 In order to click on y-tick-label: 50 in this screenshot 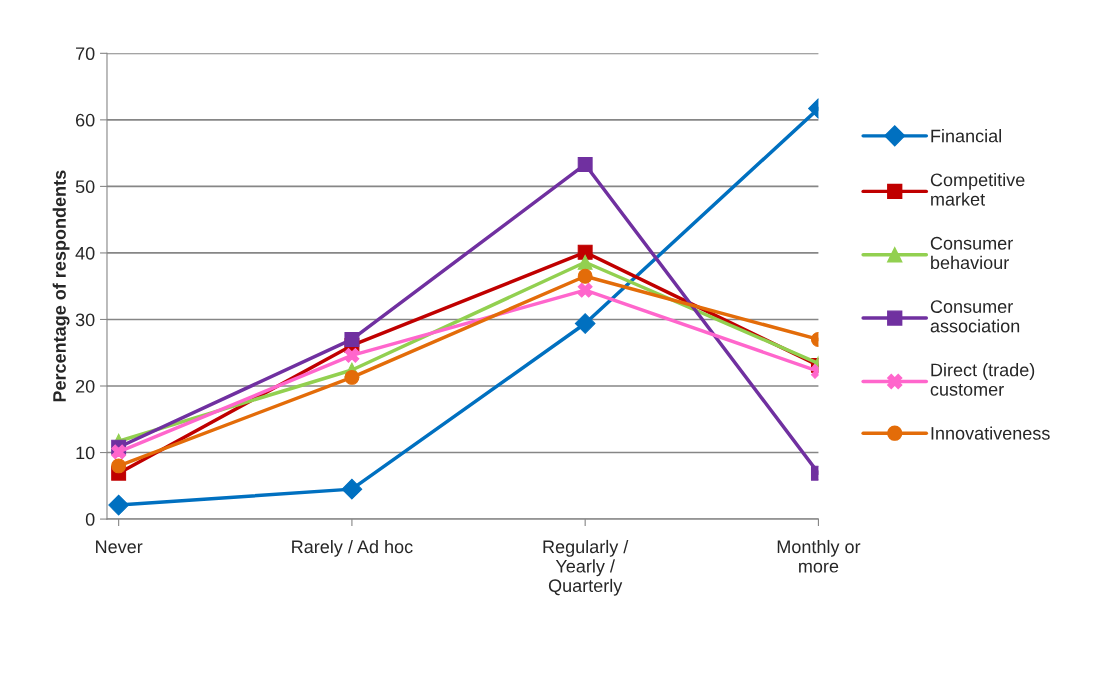, I will do `click(85, 187)`.